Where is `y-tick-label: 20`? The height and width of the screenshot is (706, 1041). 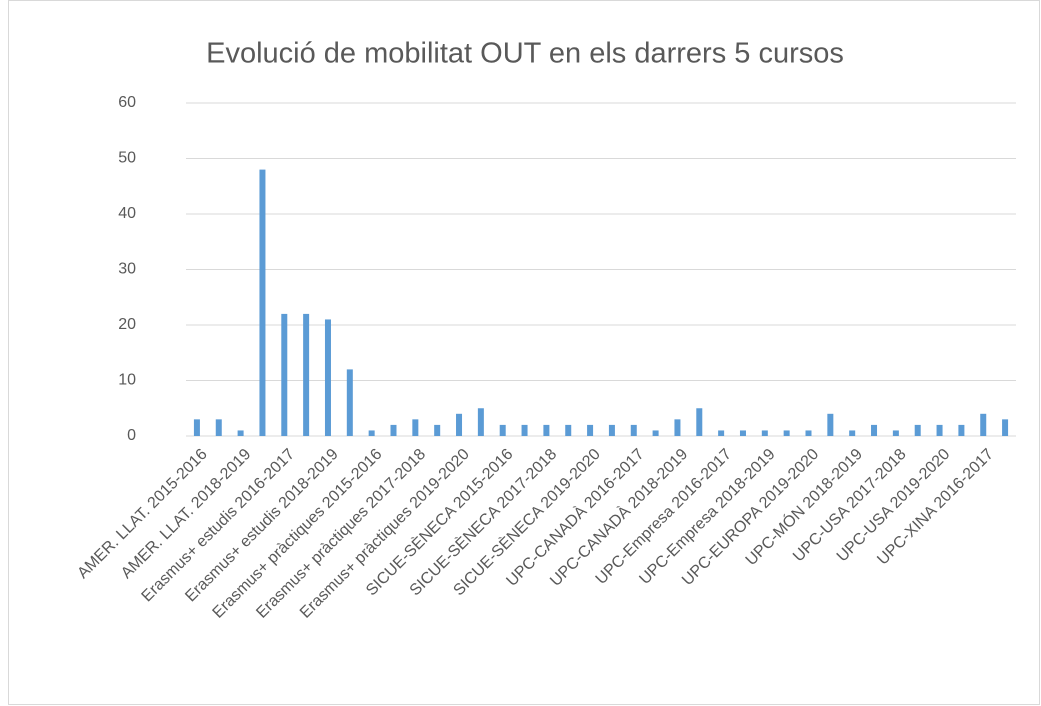
y-tick-label: 20 is located at coordinates (127, 324).